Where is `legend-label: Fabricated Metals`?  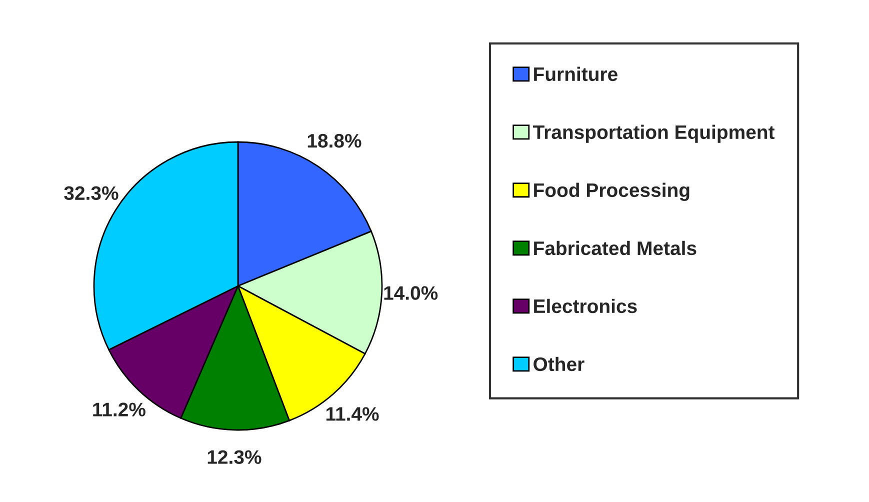
legend-label: Fabricated Metals is located at coordinates (615, 248).